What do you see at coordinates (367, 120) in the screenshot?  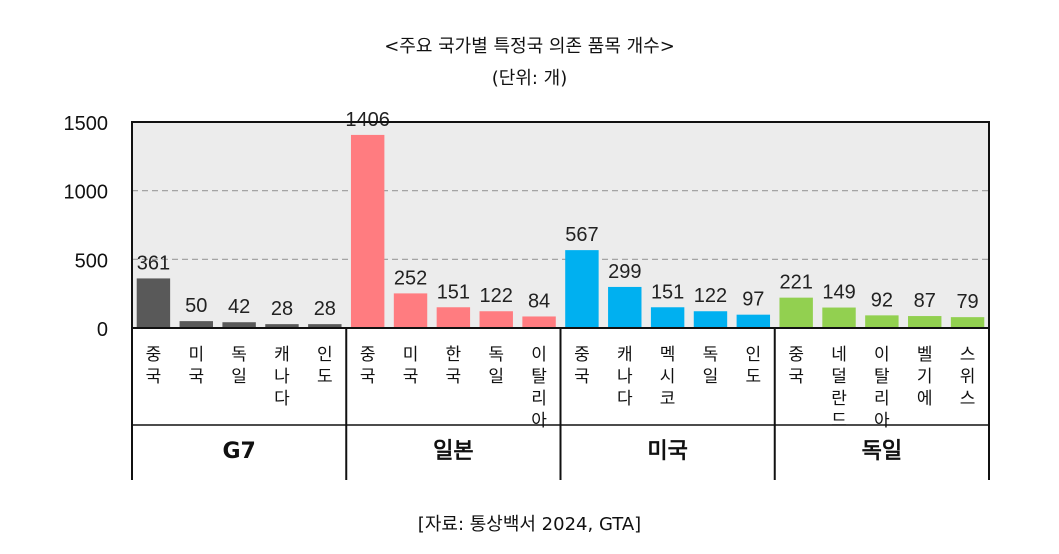 I see `data-label: 1406` at bounding box center [367, 120].